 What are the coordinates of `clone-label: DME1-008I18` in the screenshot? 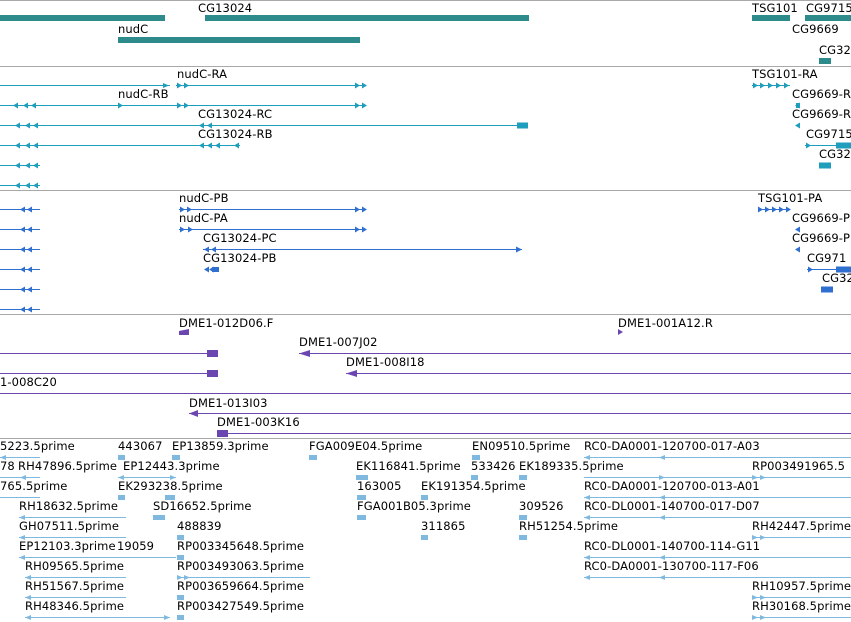 It's located at (385, 362).